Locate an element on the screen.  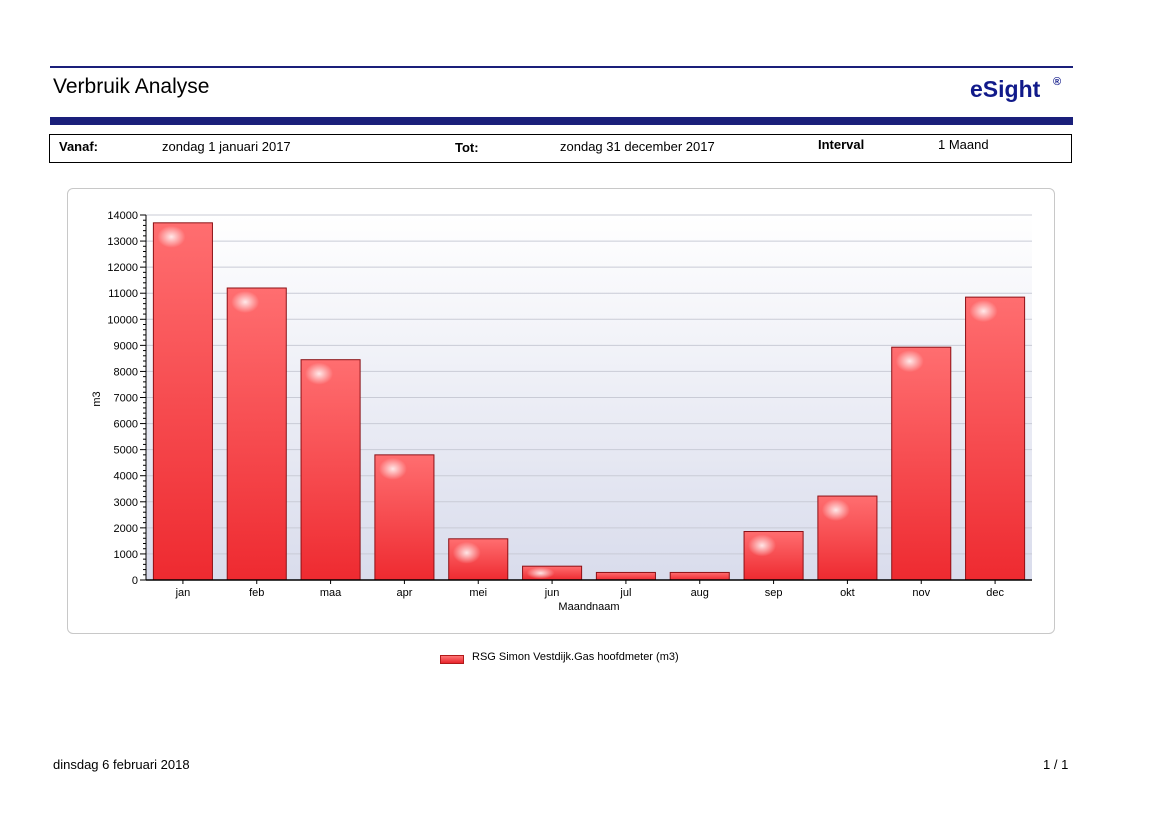
y-tick-label: 8000 is located at coordinates (126, 372).